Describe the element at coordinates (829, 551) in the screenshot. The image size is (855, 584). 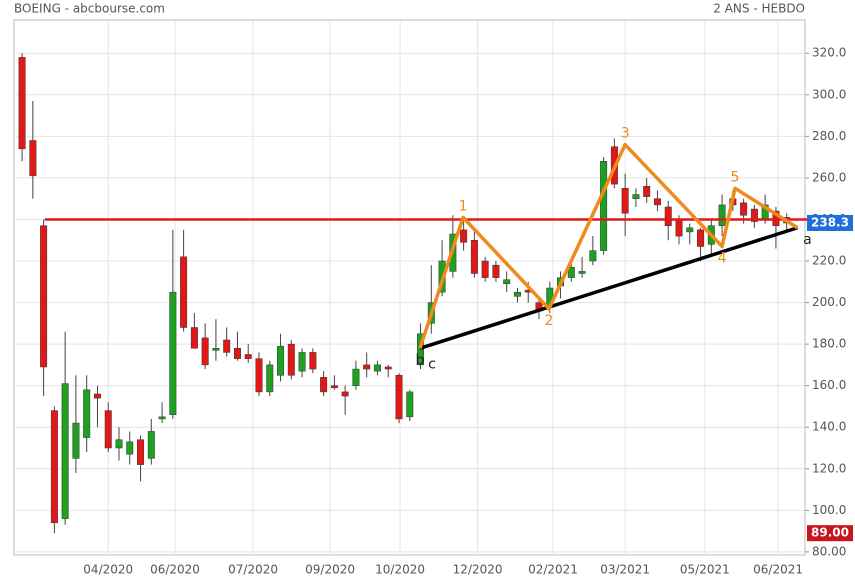
I see `y-tick-label: 80.00` at that location.